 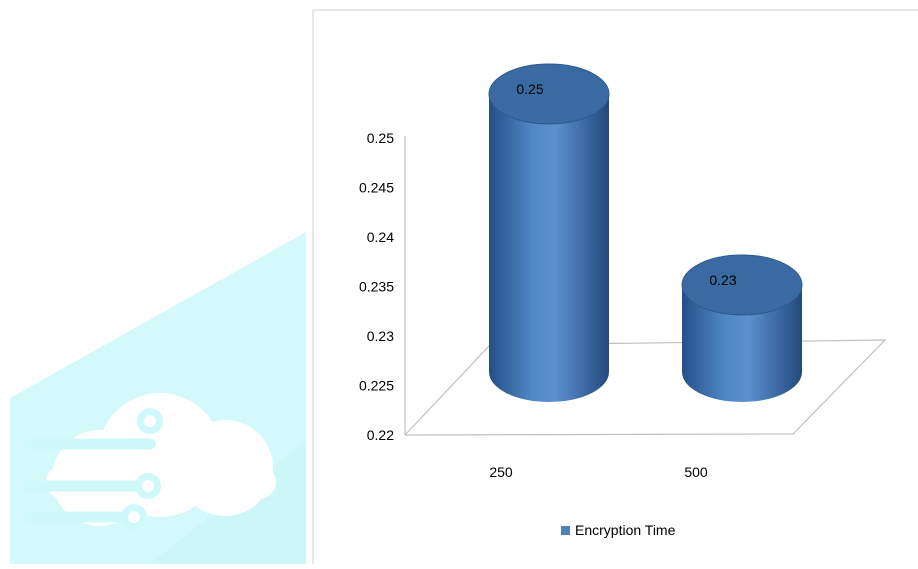 What do you see at coordinates (380, 435) in the screenshot?
I see `y-tick-label: 0.22` at bounding box center [380, 435].